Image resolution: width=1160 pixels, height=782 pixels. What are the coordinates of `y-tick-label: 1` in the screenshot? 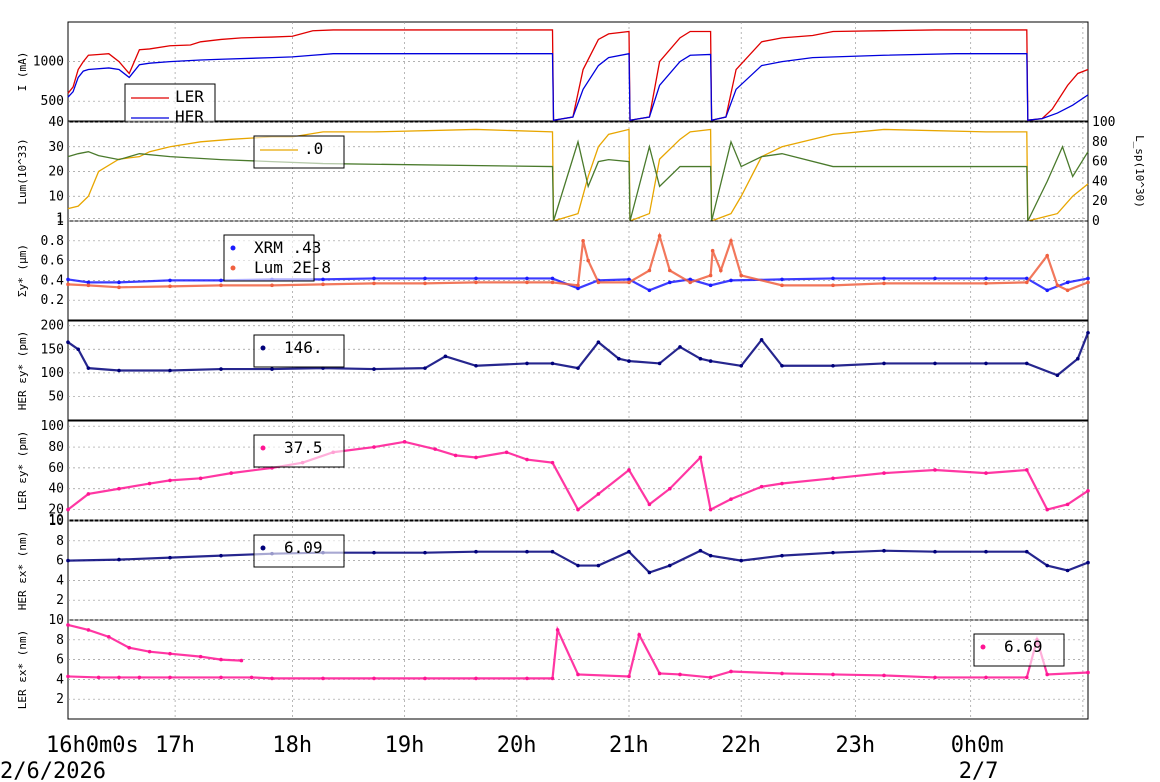 It's located at (60, 219).